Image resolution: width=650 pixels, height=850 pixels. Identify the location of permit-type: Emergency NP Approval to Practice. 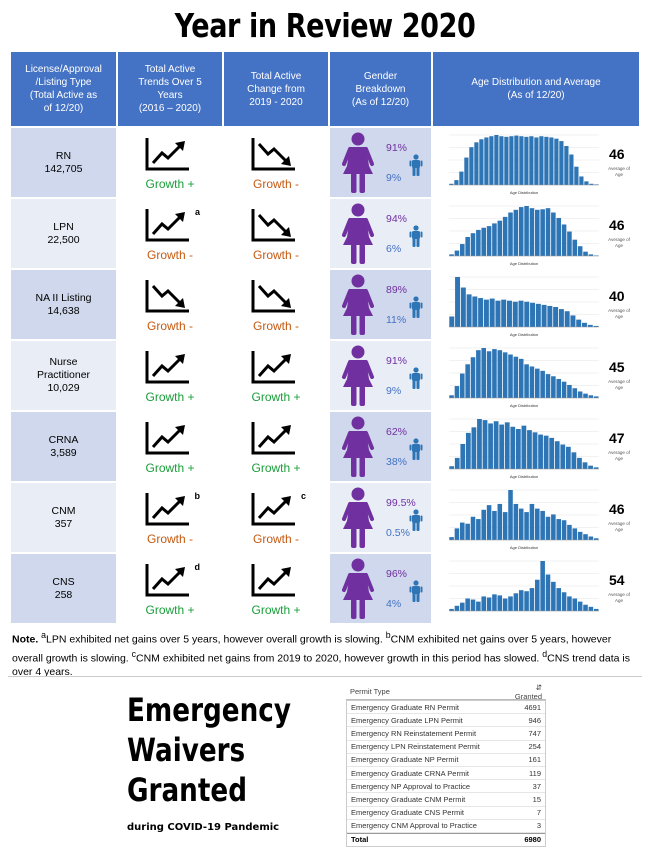
(411, 786).